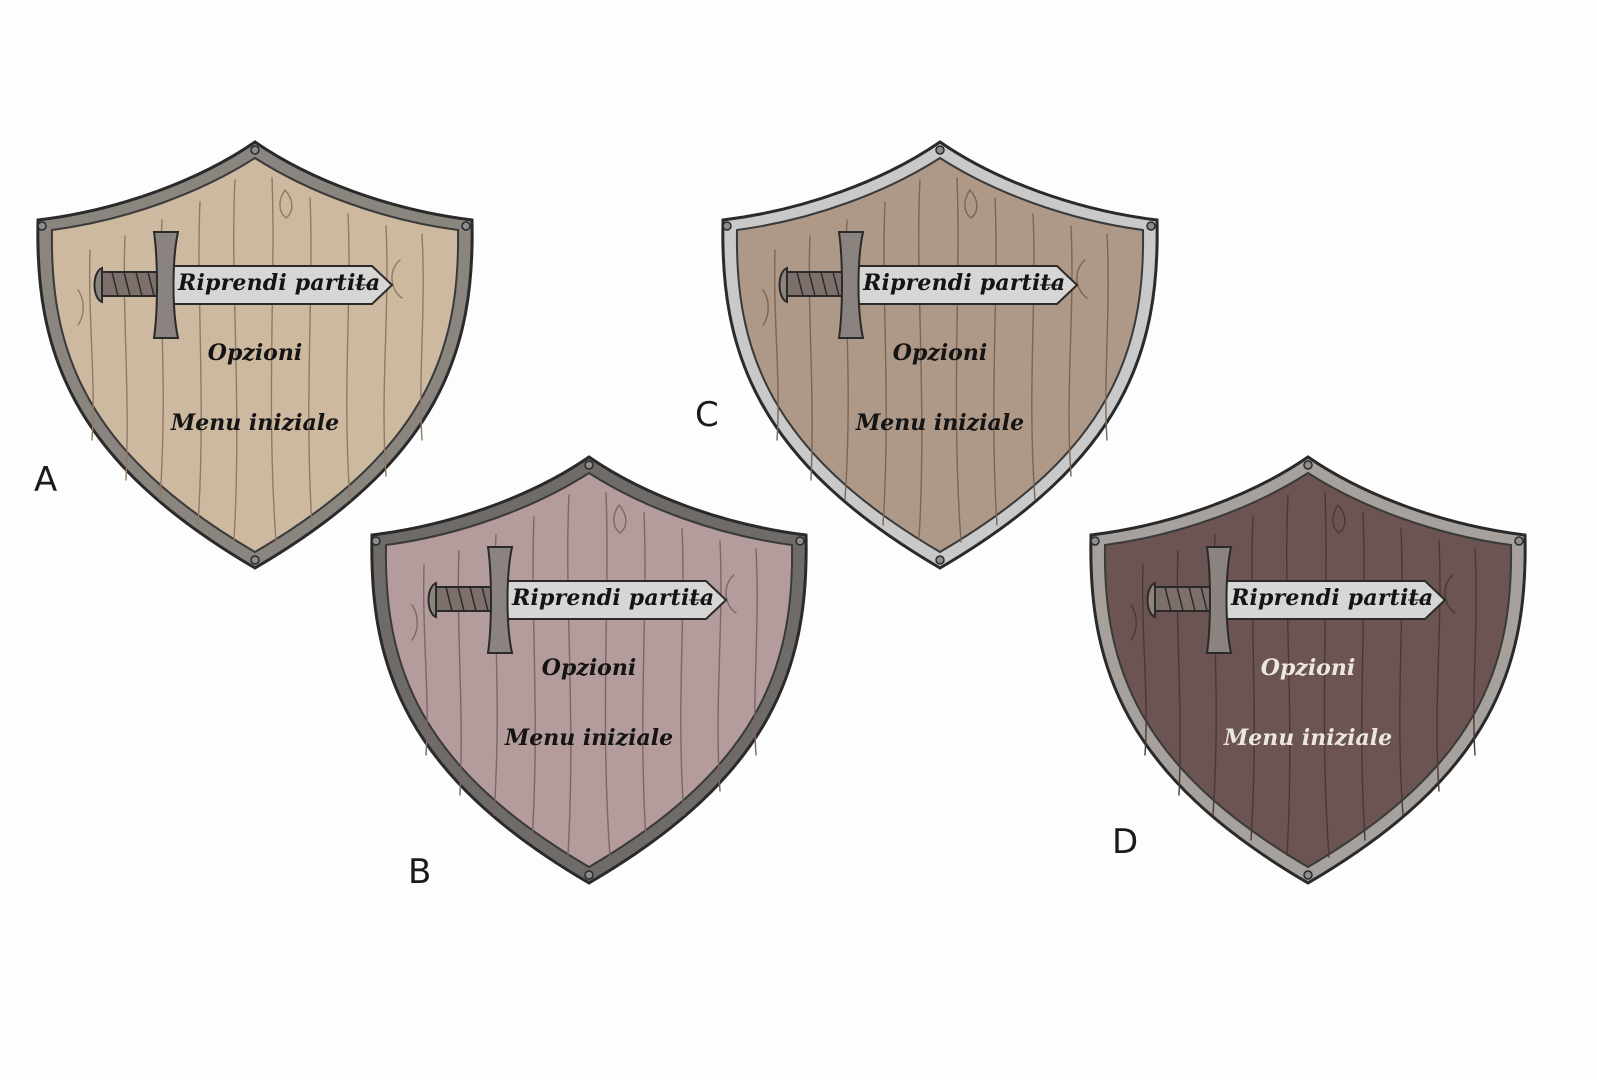 This screenshot has width=1597, height=1080. I want to click on variant-label-d: D, so click(1125, 842).